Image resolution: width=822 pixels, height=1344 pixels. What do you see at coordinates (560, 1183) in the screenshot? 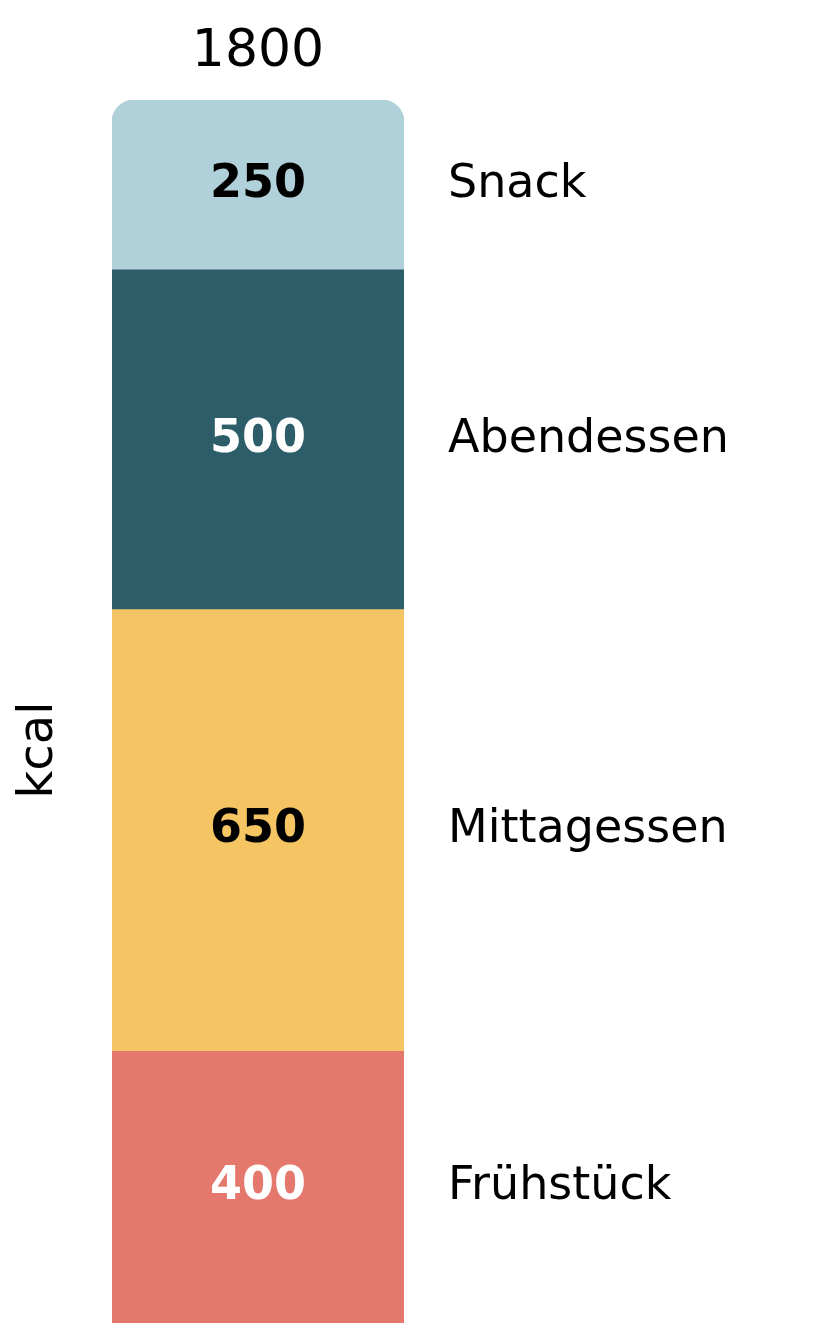
I see `series-label: Frühstück` at bounding box center [560, 1183].